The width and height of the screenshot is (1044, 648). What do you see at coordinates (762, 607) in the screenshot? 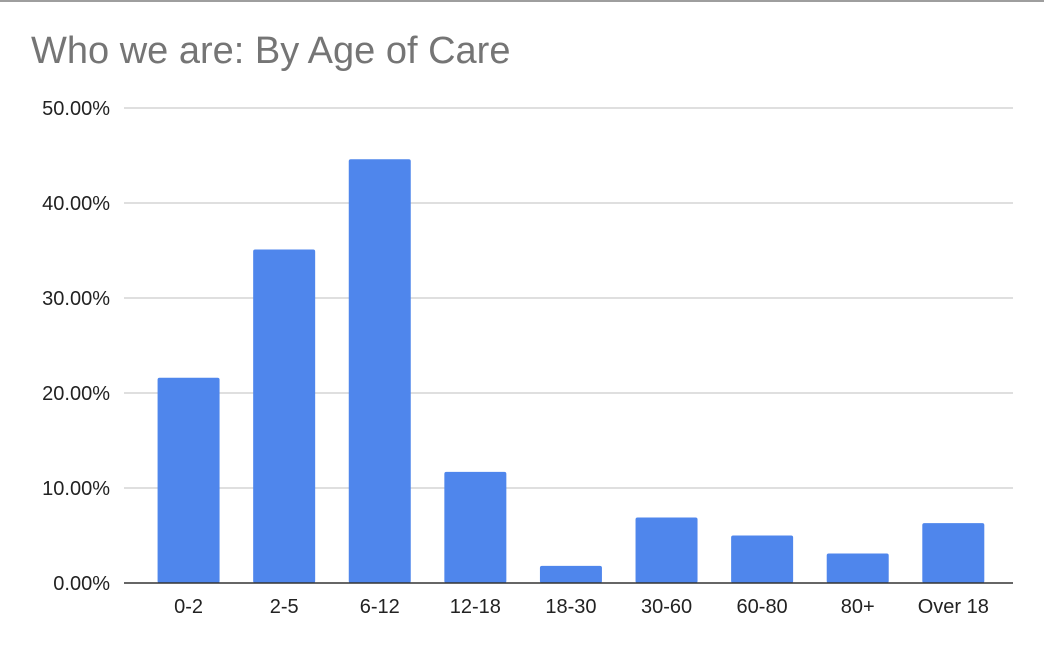
I see `x-tick-label: 60-80` at bounding box center [762, 607].